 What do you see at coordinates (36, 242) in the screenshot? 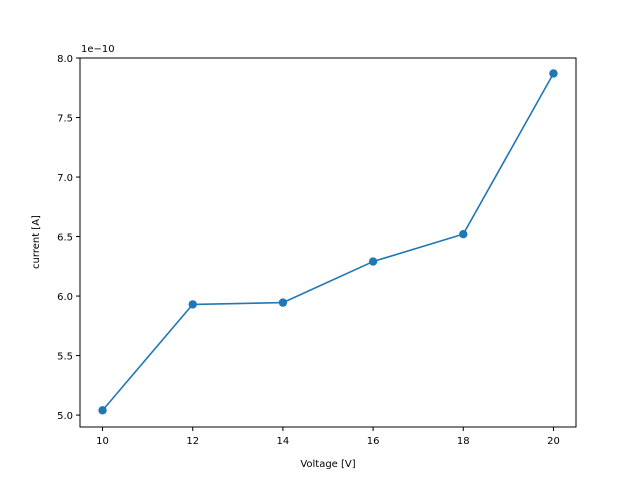
I see `y-axis-label: current [A]` at bounding box center [36, 242].